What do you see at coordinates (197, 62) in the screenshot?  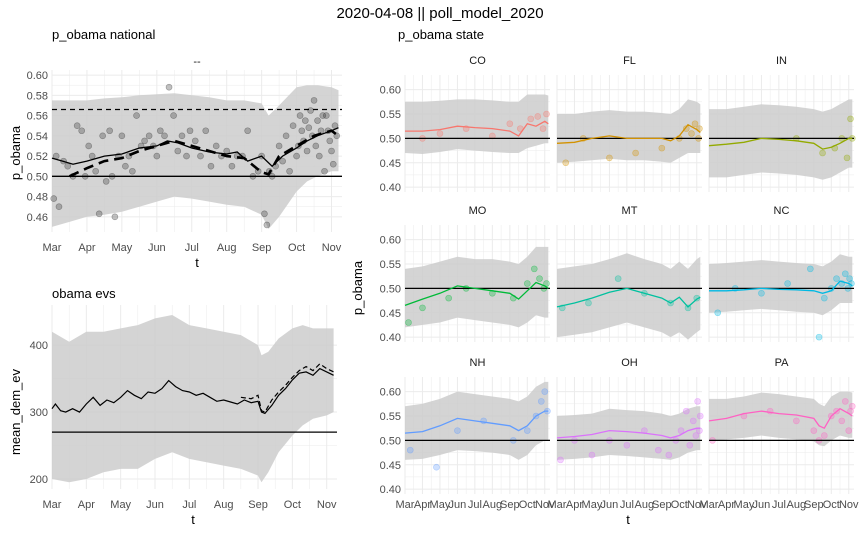 I see `national-strip-label: --` at bounding box center [197, 62].